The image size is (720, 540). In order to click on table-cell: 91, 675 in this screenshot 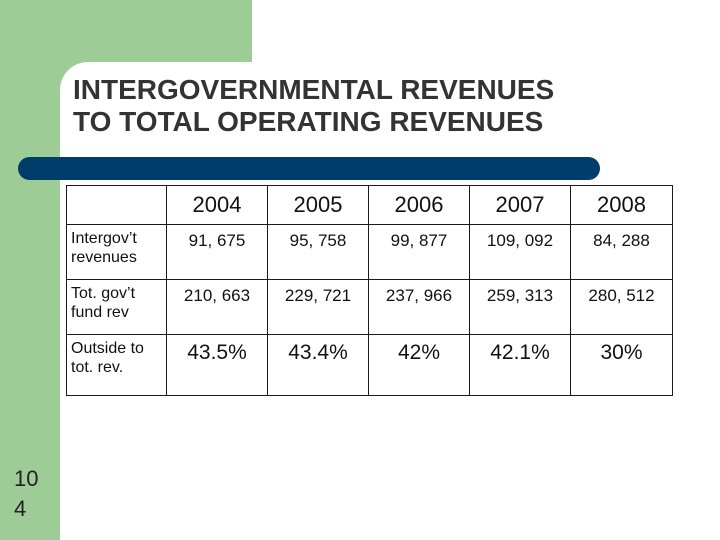, I will do `click(217, 252)`.